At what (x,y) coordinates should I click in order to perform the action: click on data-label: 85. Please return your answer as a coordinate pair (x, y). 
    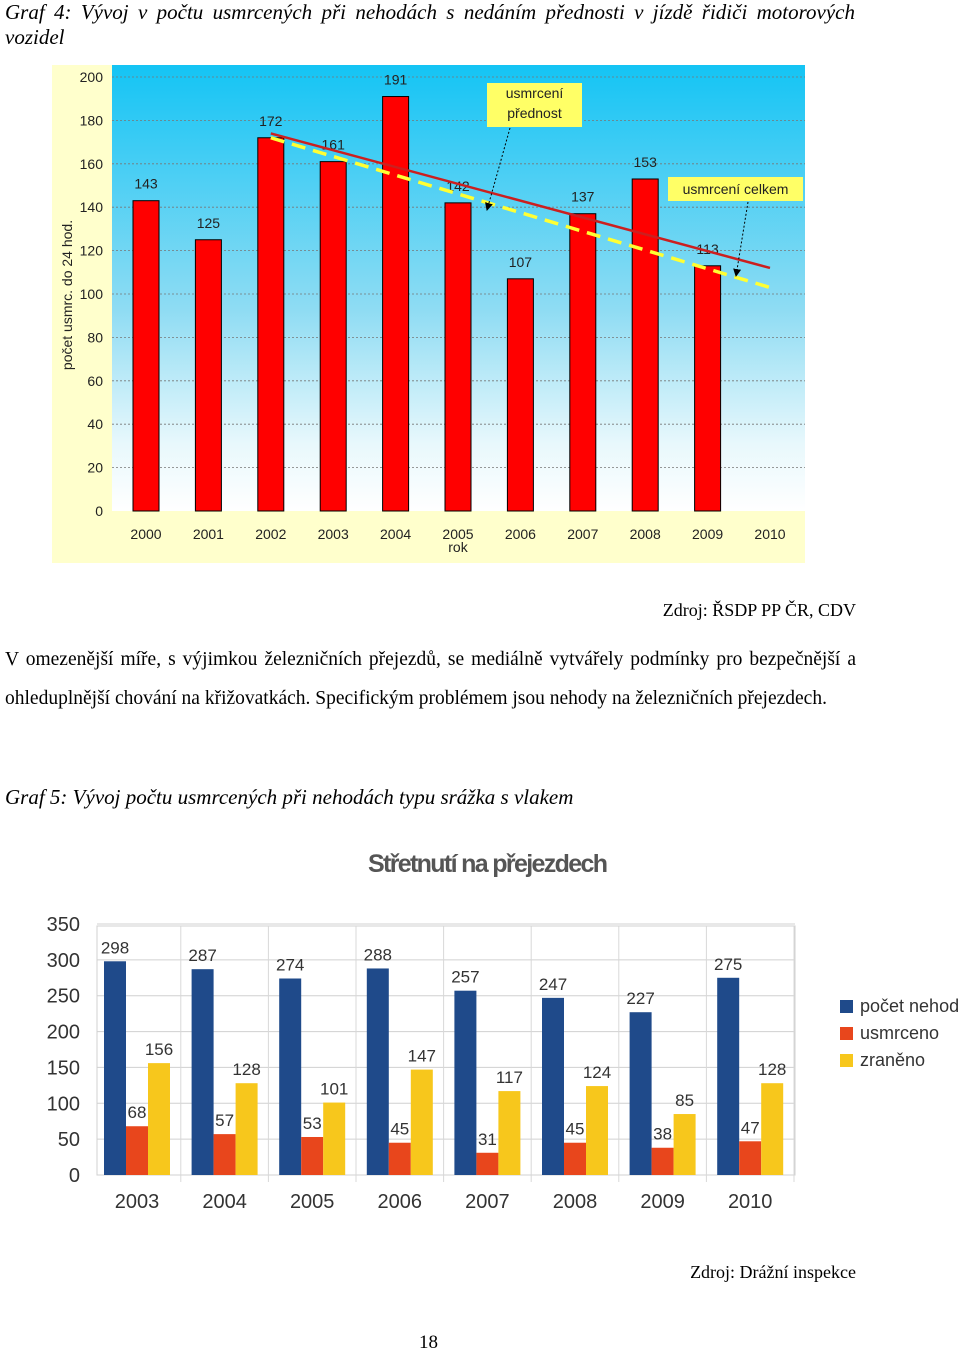
    Looking at the image, I should click on (684, 1100).